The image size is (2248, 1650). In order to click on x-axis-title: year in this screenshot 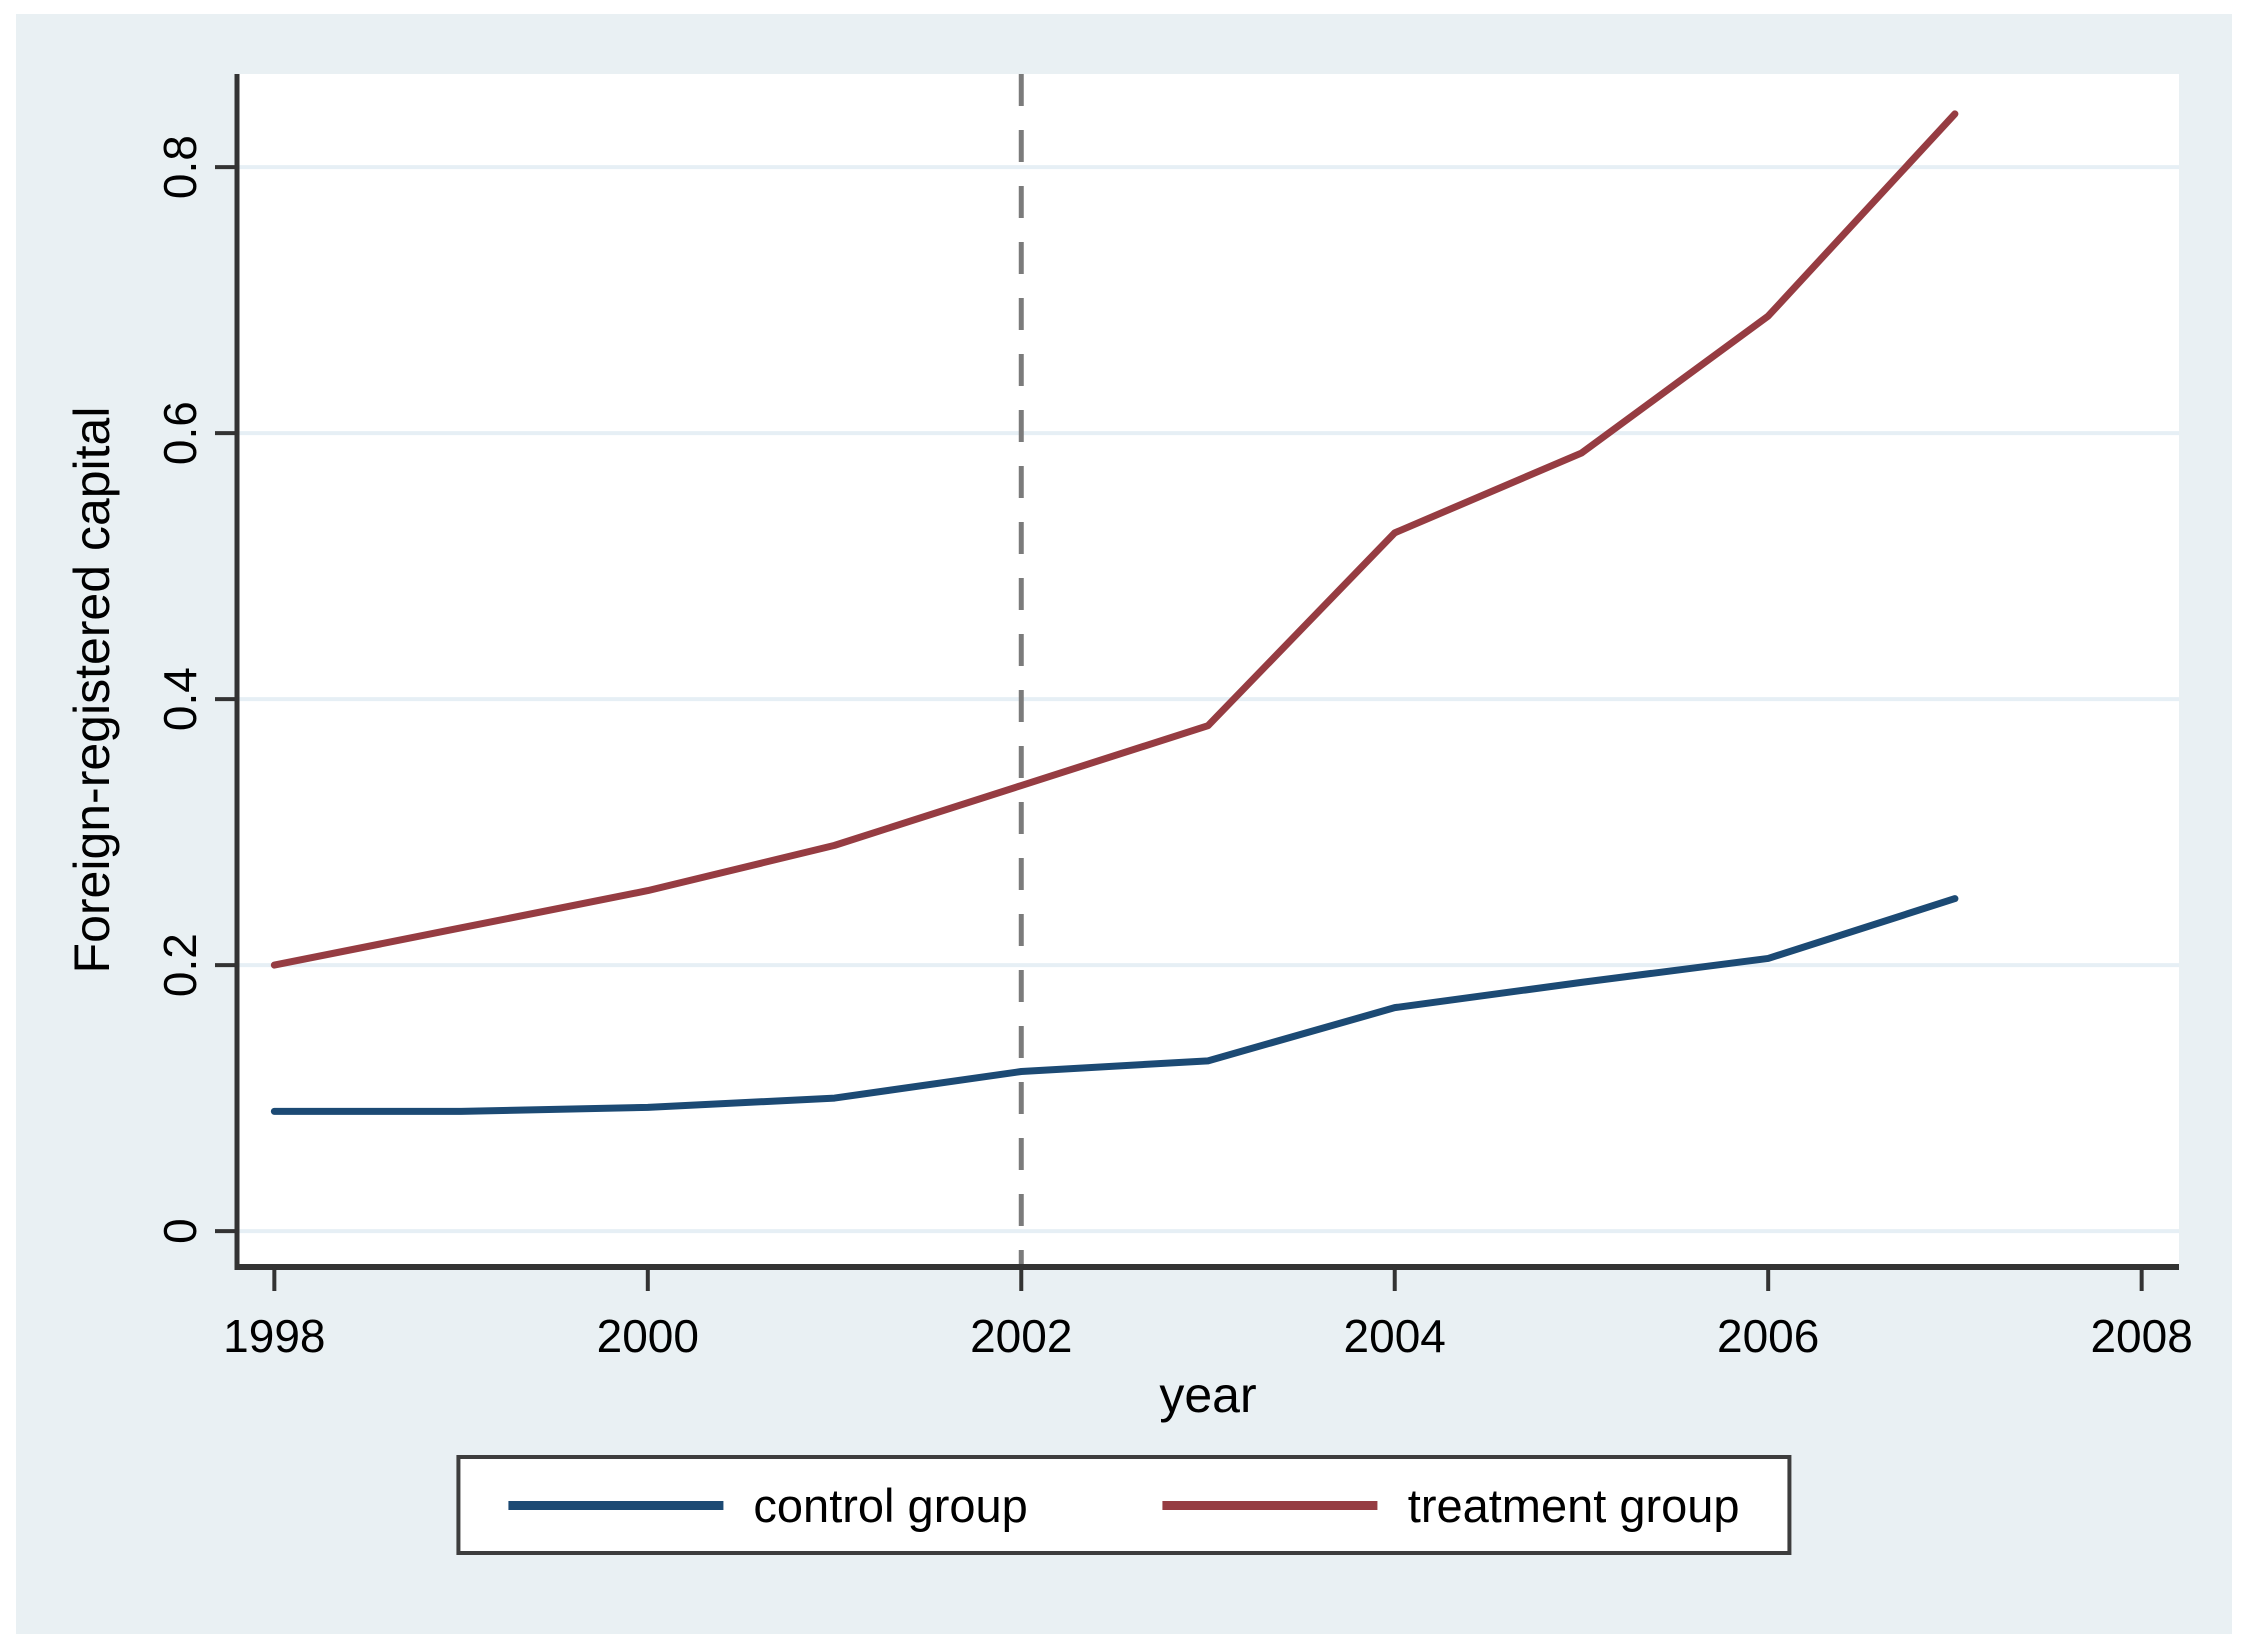, I will do `click(1207, 1395)`.